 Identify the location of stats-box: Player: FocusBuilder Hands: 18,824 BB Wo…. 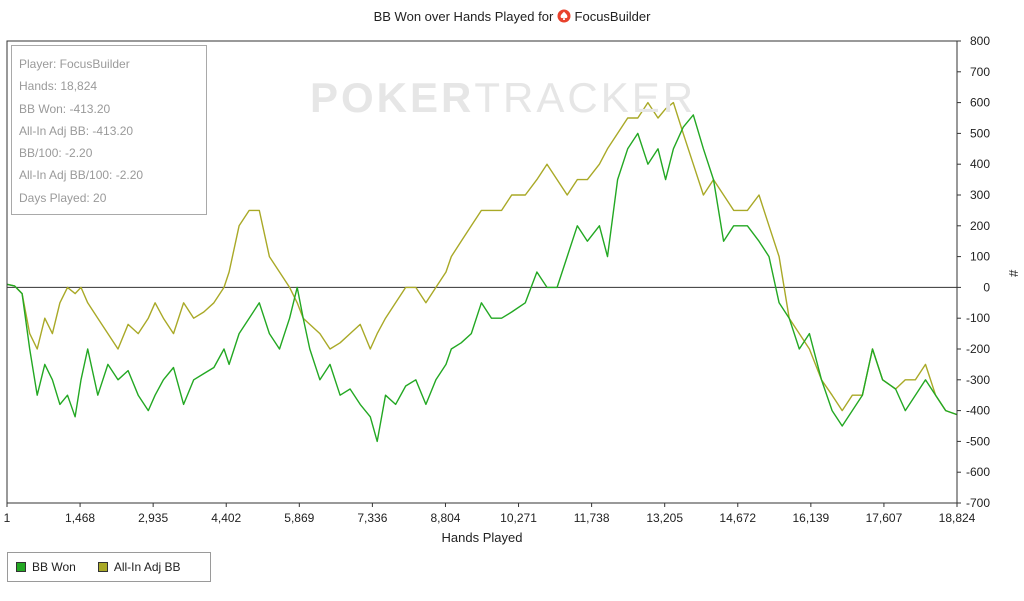
(109, 130).